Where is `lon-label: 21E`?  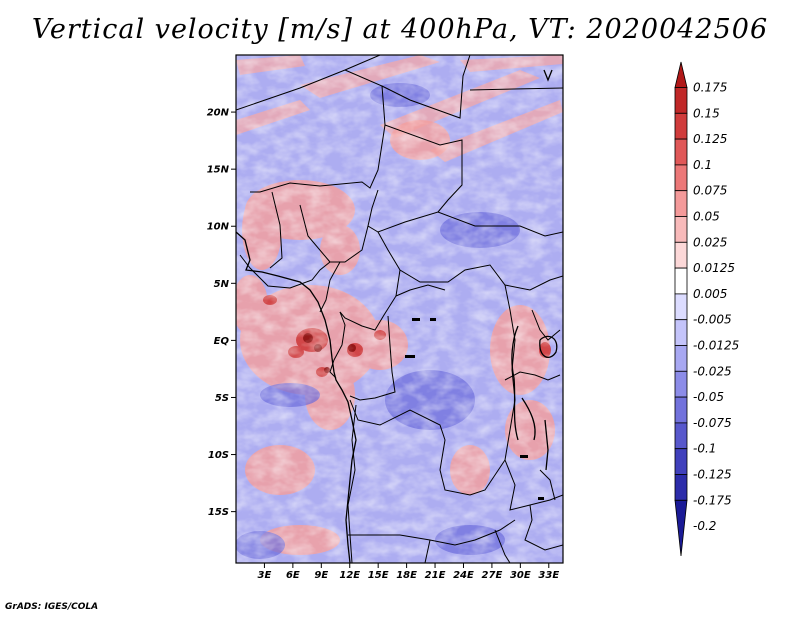
lon-label: 21E is located at coordinates (435, 575).